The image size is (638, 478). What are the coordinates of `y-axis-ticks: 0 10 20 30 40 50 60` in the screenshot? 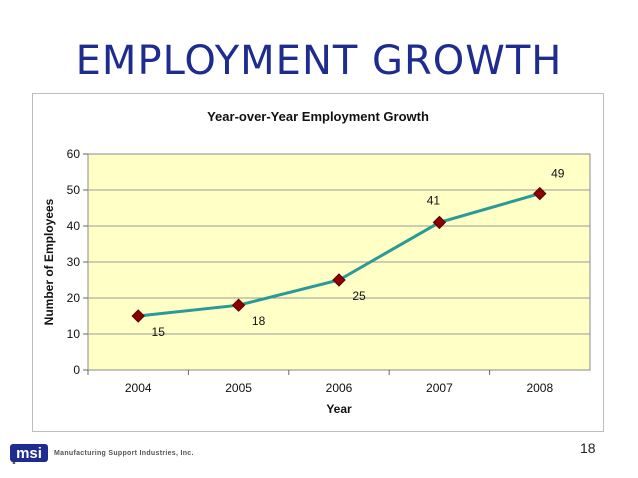 It's located at (74, 262).